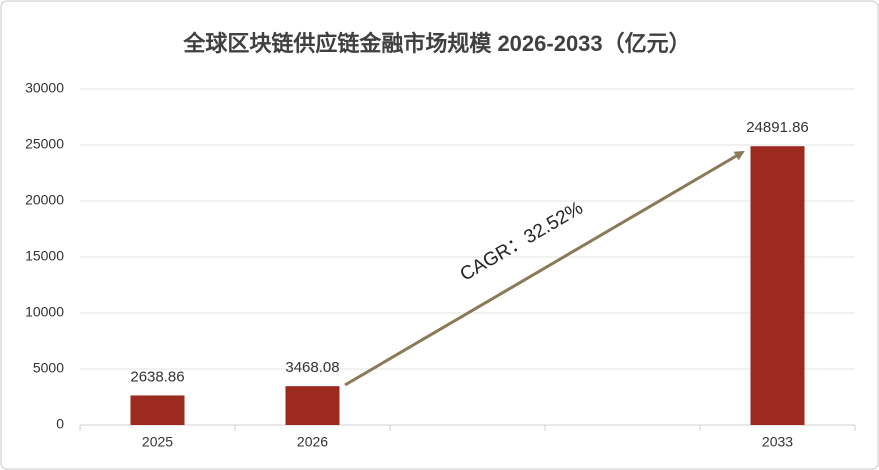 This screenshot has height=470, width=879. I want to click on y-tick-label: 5000, so click(48, 368).